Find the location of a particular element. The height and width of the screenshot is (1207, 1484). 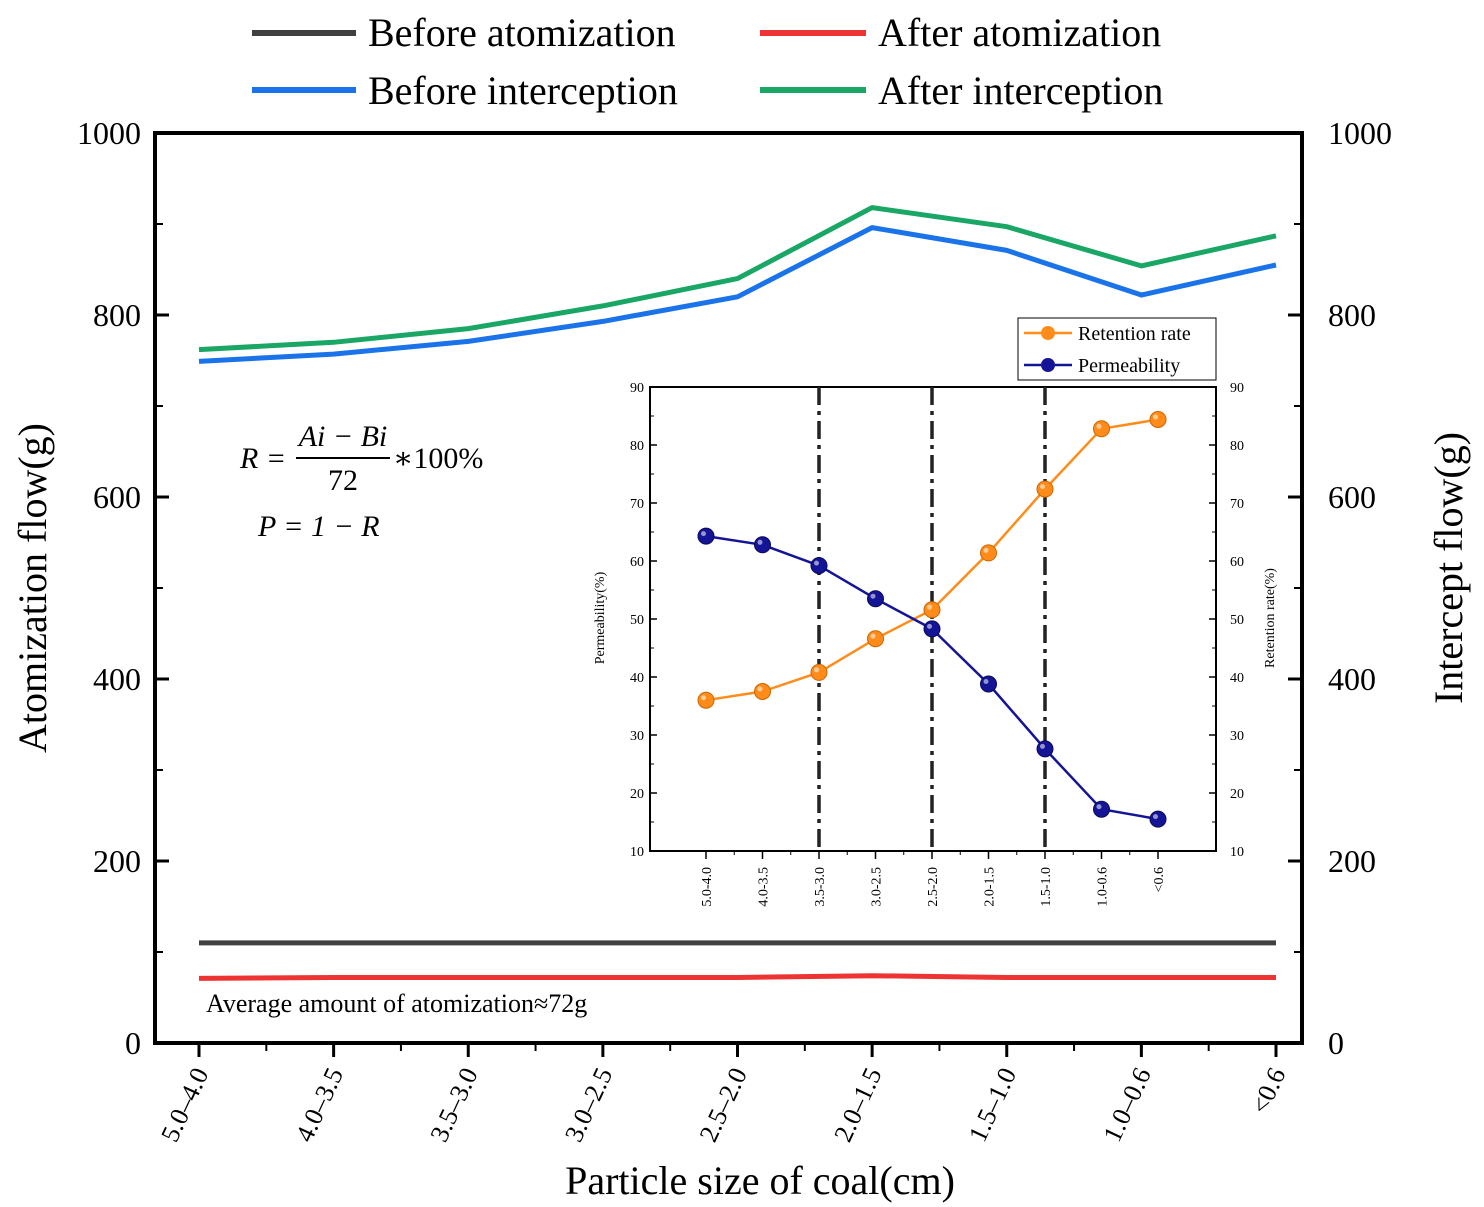

inset-y-tick-label-50: 50 is located at coordinates (637, 620).